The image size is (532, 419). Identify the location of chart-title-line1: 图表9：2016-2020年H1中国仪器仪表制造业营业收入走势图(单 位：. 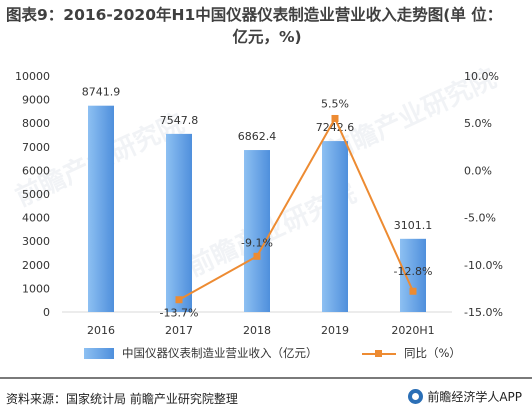
(254, 15).